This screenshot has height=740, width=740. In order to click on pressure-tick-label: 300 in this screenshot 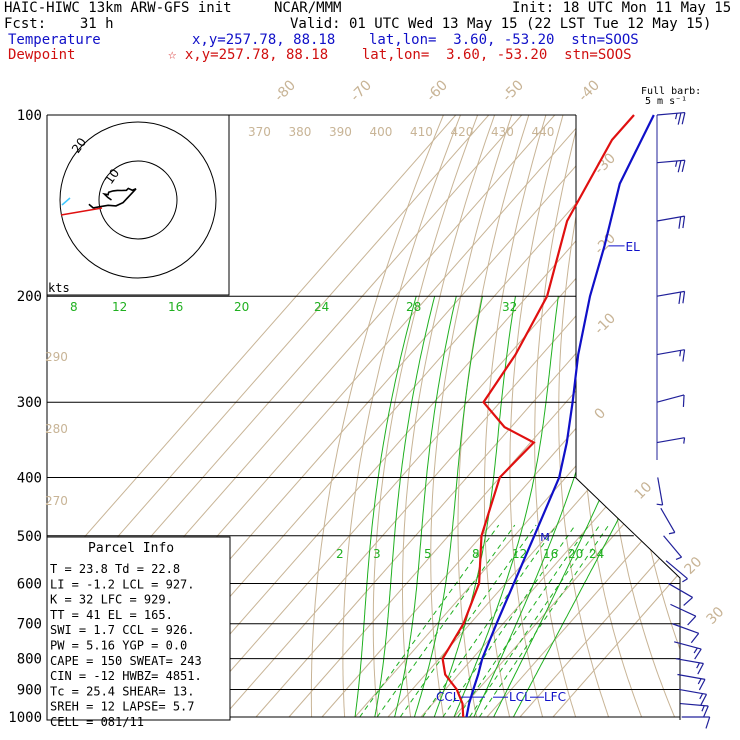, I will do `click(29, 403)`.